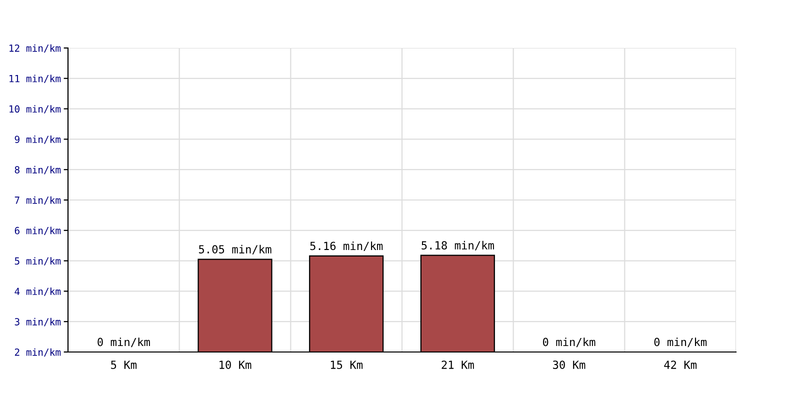 The height and width of the screenshot is (400, 800). What do you see at coordinates (37, 170) in the screenshot?
I see `y-tick-label: 8 min/km` at bounding box center [37, 170].